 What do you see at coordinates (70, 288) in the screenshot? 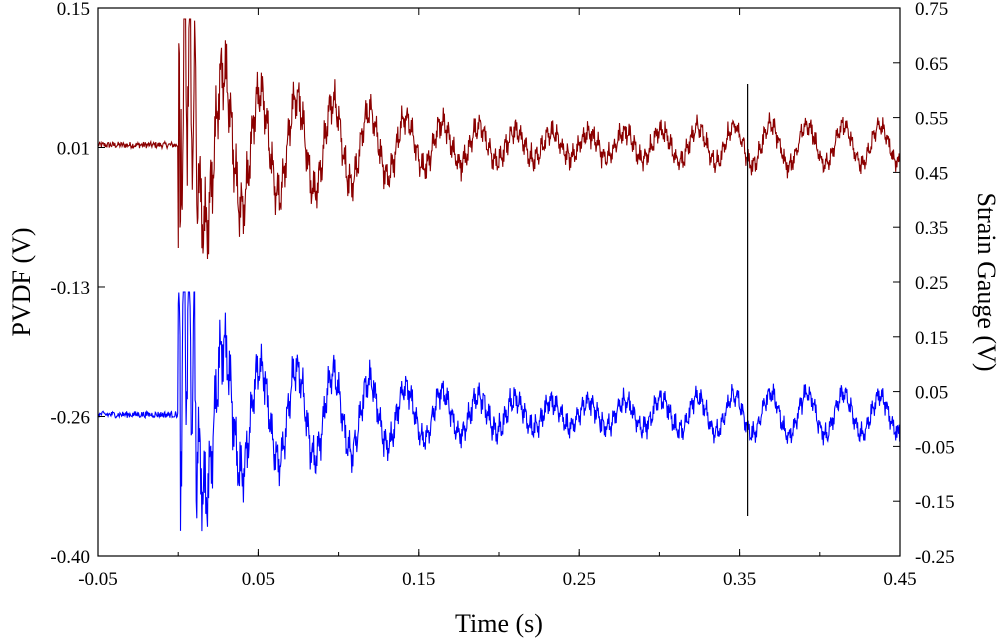
I see `y-left-tick-label: -0.13` at bounding box center [70, 288].